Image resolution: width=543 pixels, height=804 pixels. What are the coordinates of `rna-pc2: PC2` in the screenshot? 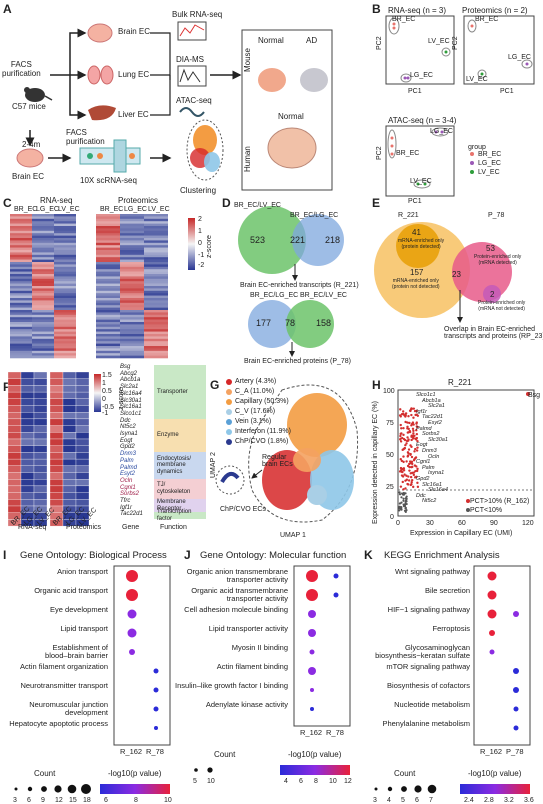 It's located at (379, 43).